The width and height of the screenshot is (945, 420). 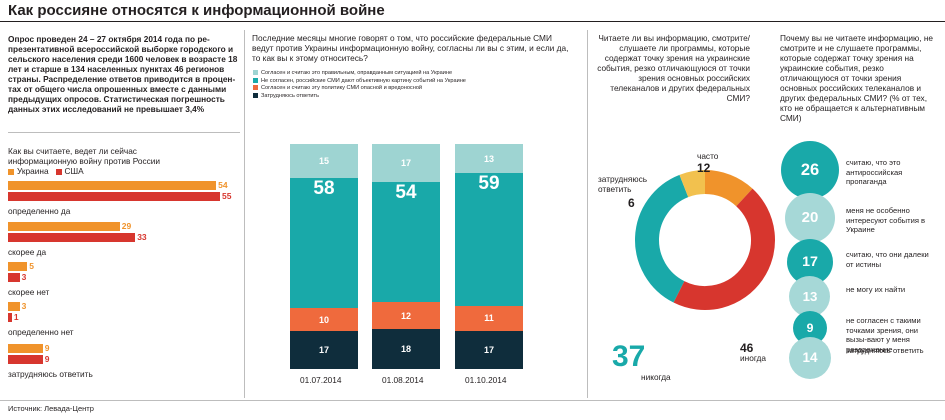 What do you see at coordinates (406, 315) in the screenshot?
I see `bar-segment: 12` at bounding box center [406, 315].